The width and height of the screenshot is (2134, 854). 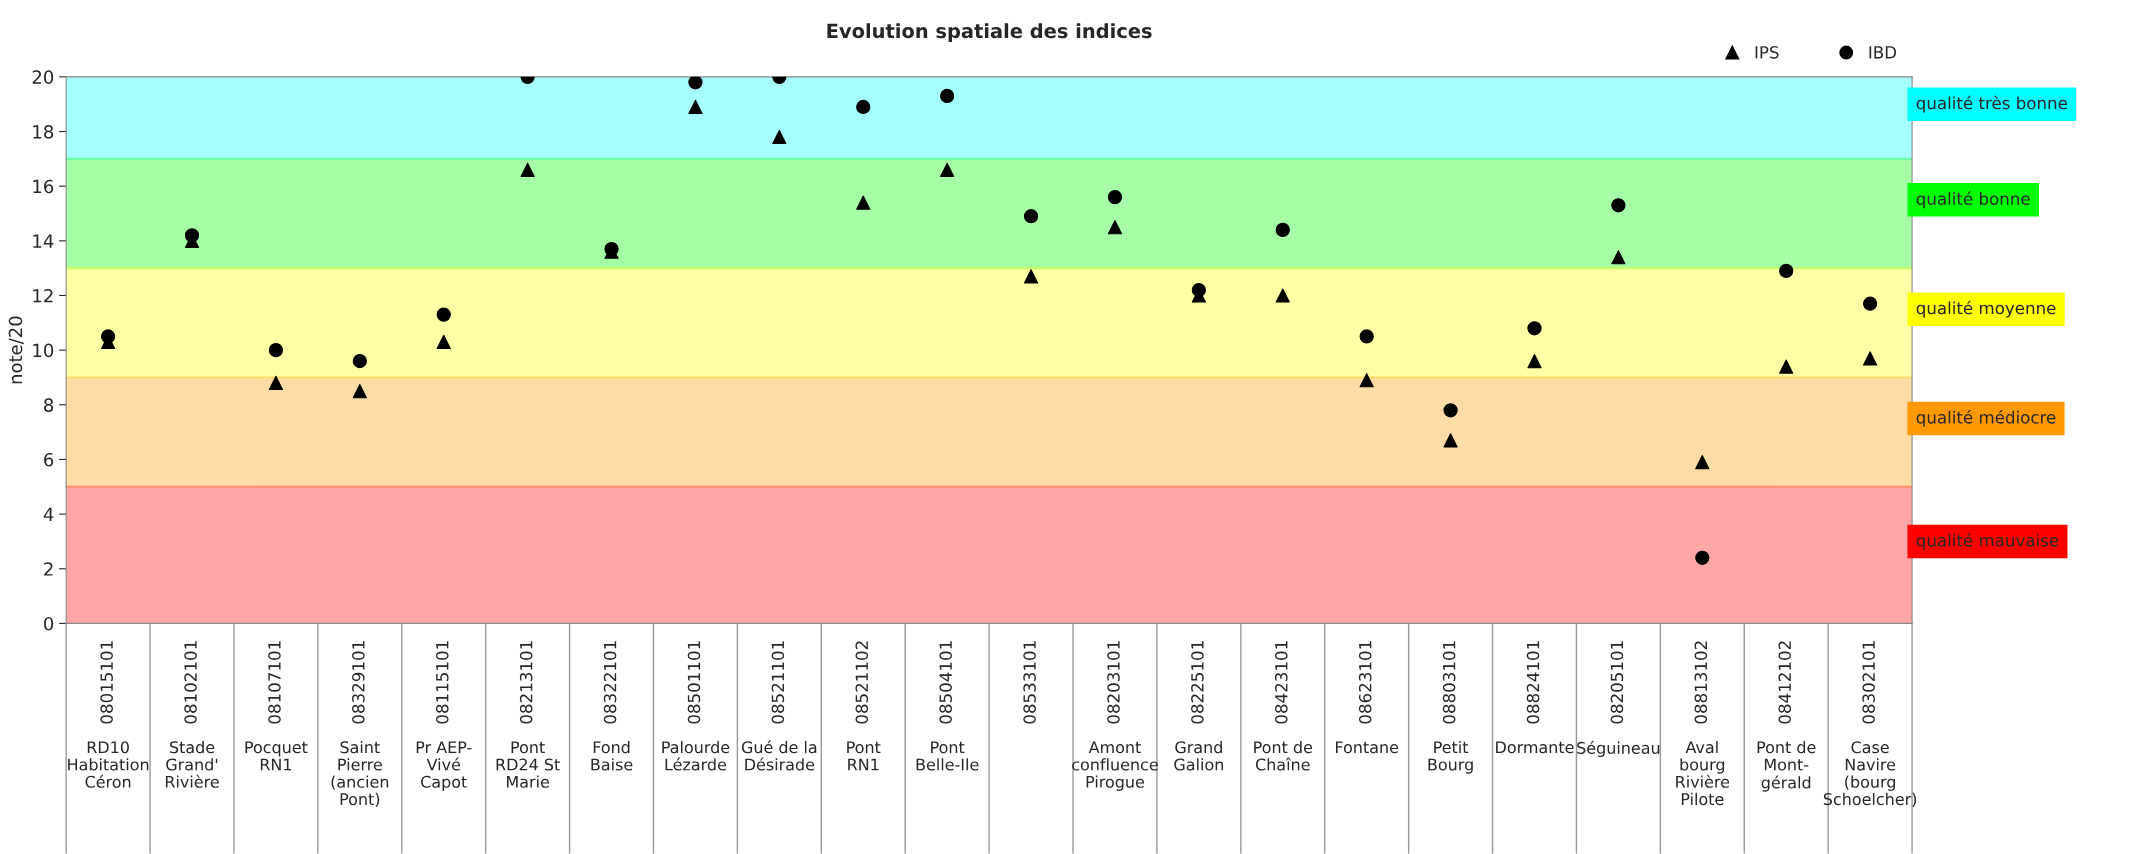 What do you see at coordinates (864, 706) in the screenshot?
I see `x-tick-label: 08521102 Pont RN1` at bounding box center [864, 706].